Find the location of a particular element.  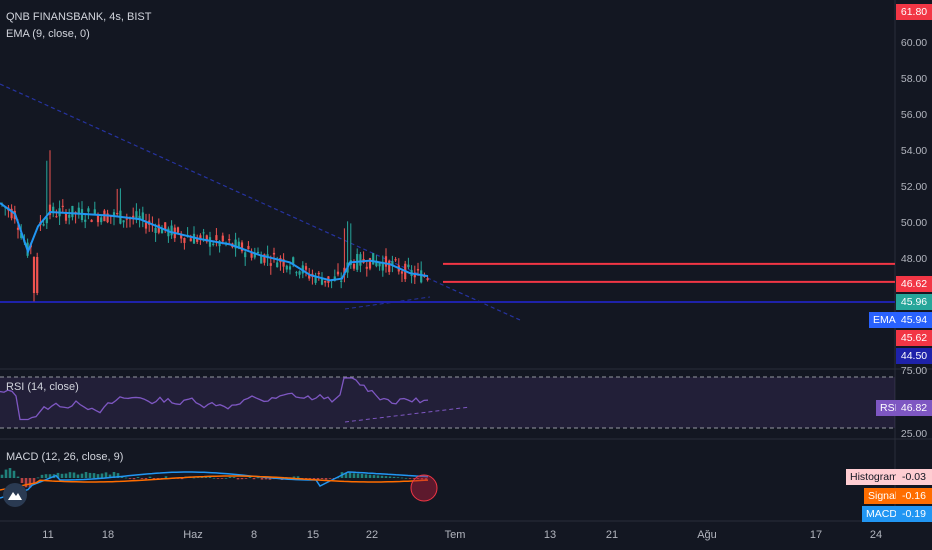

price-tick: 60.00 is located at coordinates (914, 43).